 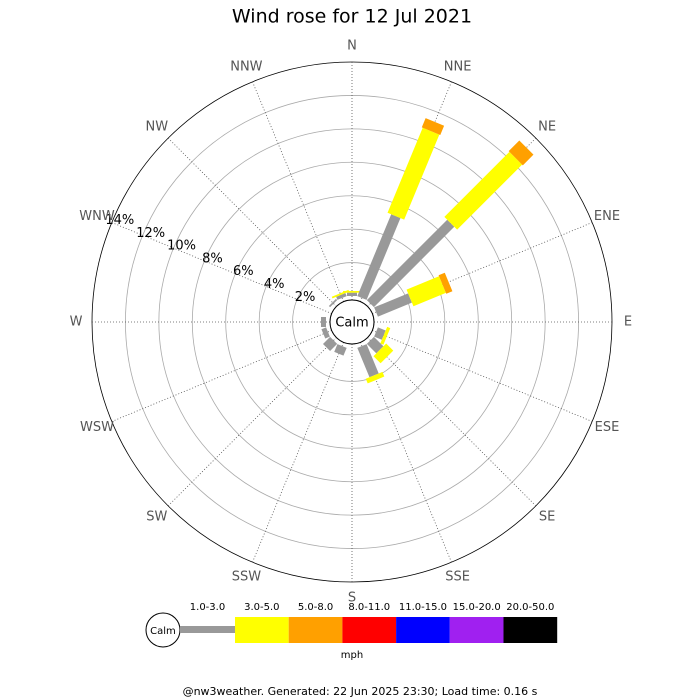 I want to click on direction-label: WSW, so click(x=97, y=427).